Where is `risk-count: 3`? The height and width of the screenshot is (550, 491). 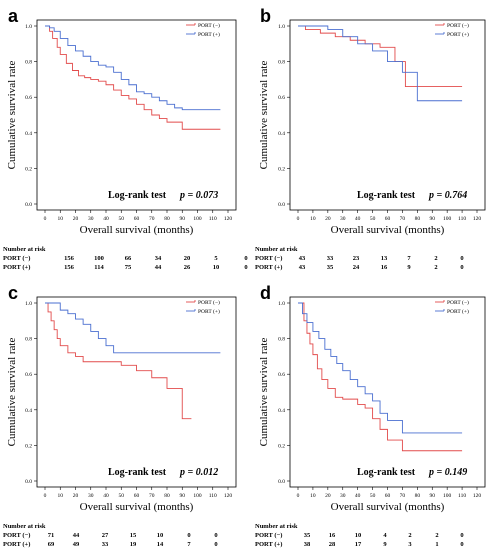 risk-count: 3 is located at coordinates (410, 544).